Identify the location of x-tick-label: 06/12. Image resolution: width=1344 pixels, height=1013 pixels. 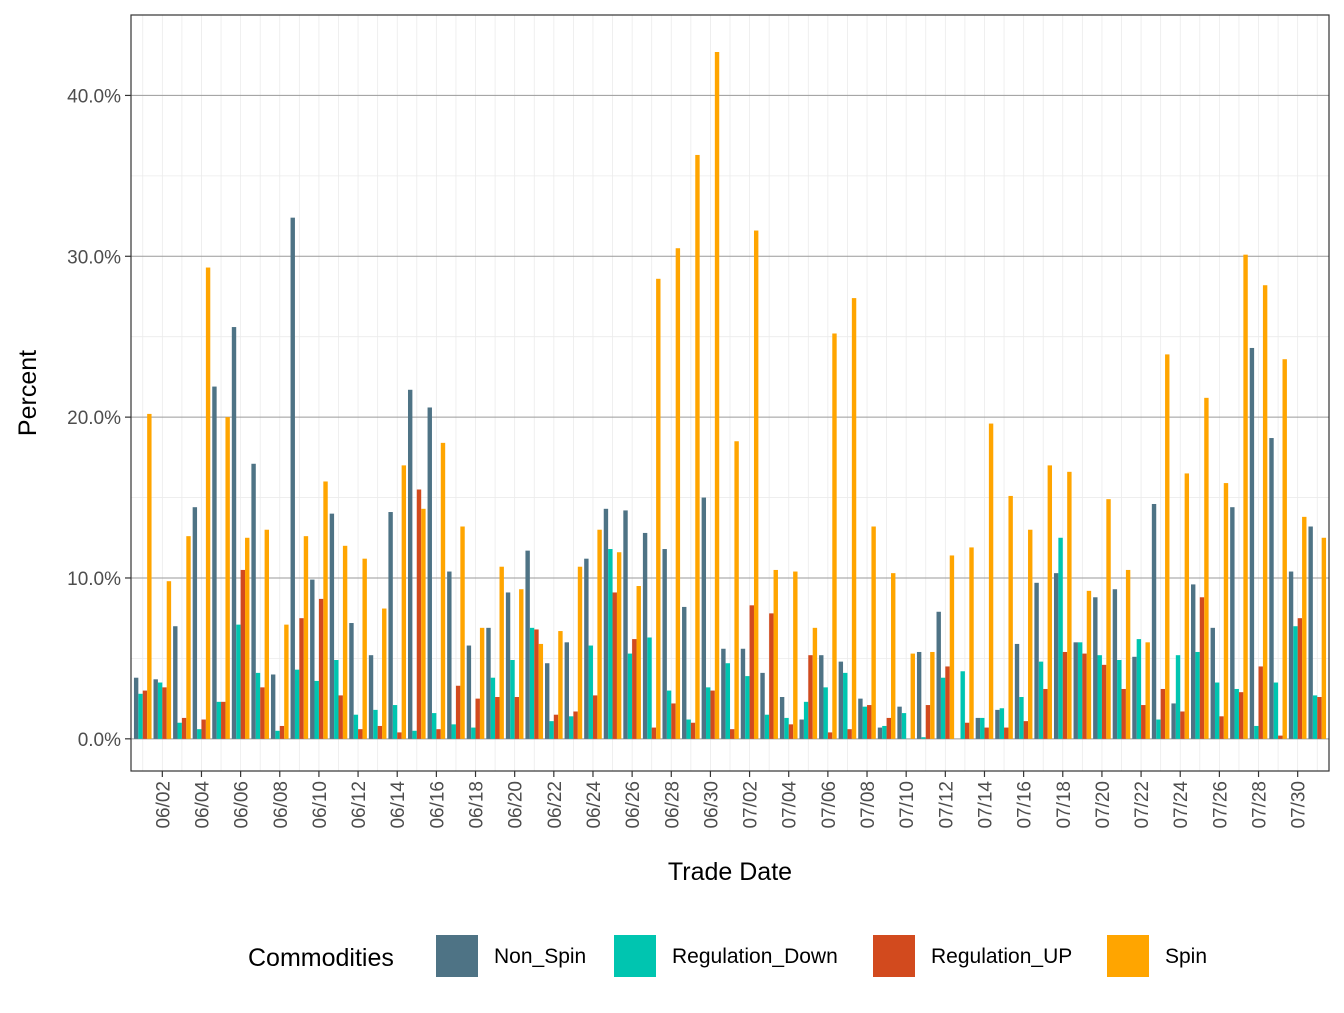
(359, 805).